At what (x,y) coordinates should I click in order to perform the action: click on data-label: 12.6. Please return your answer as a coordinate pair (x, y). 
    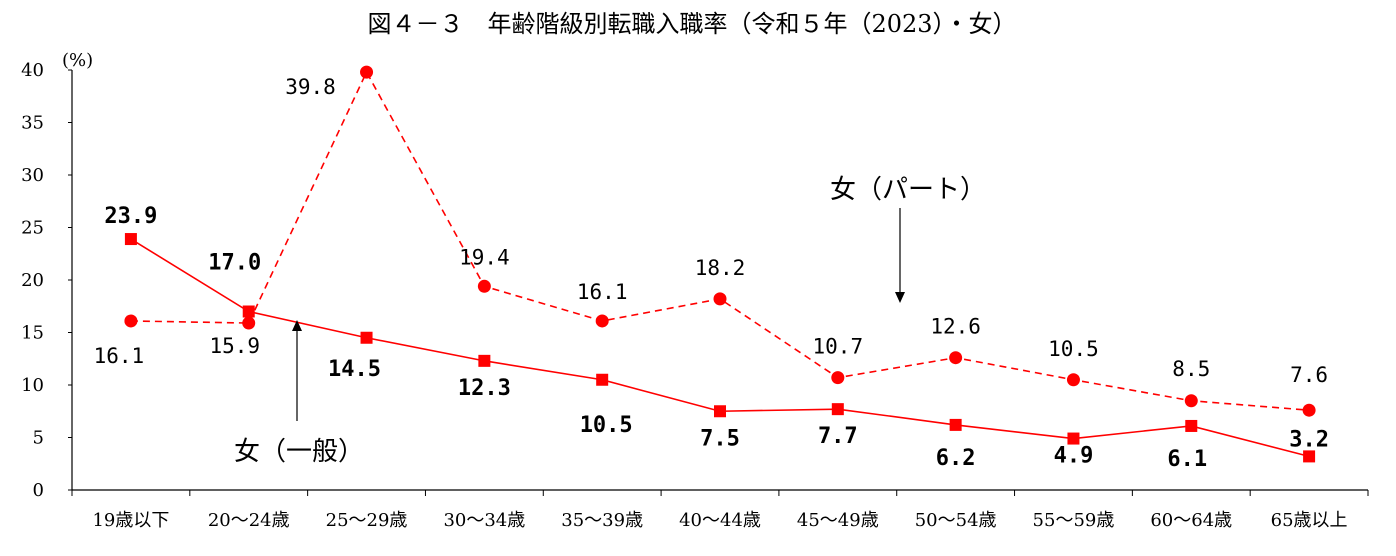
    Looking at the image, I should click on (955, 327).